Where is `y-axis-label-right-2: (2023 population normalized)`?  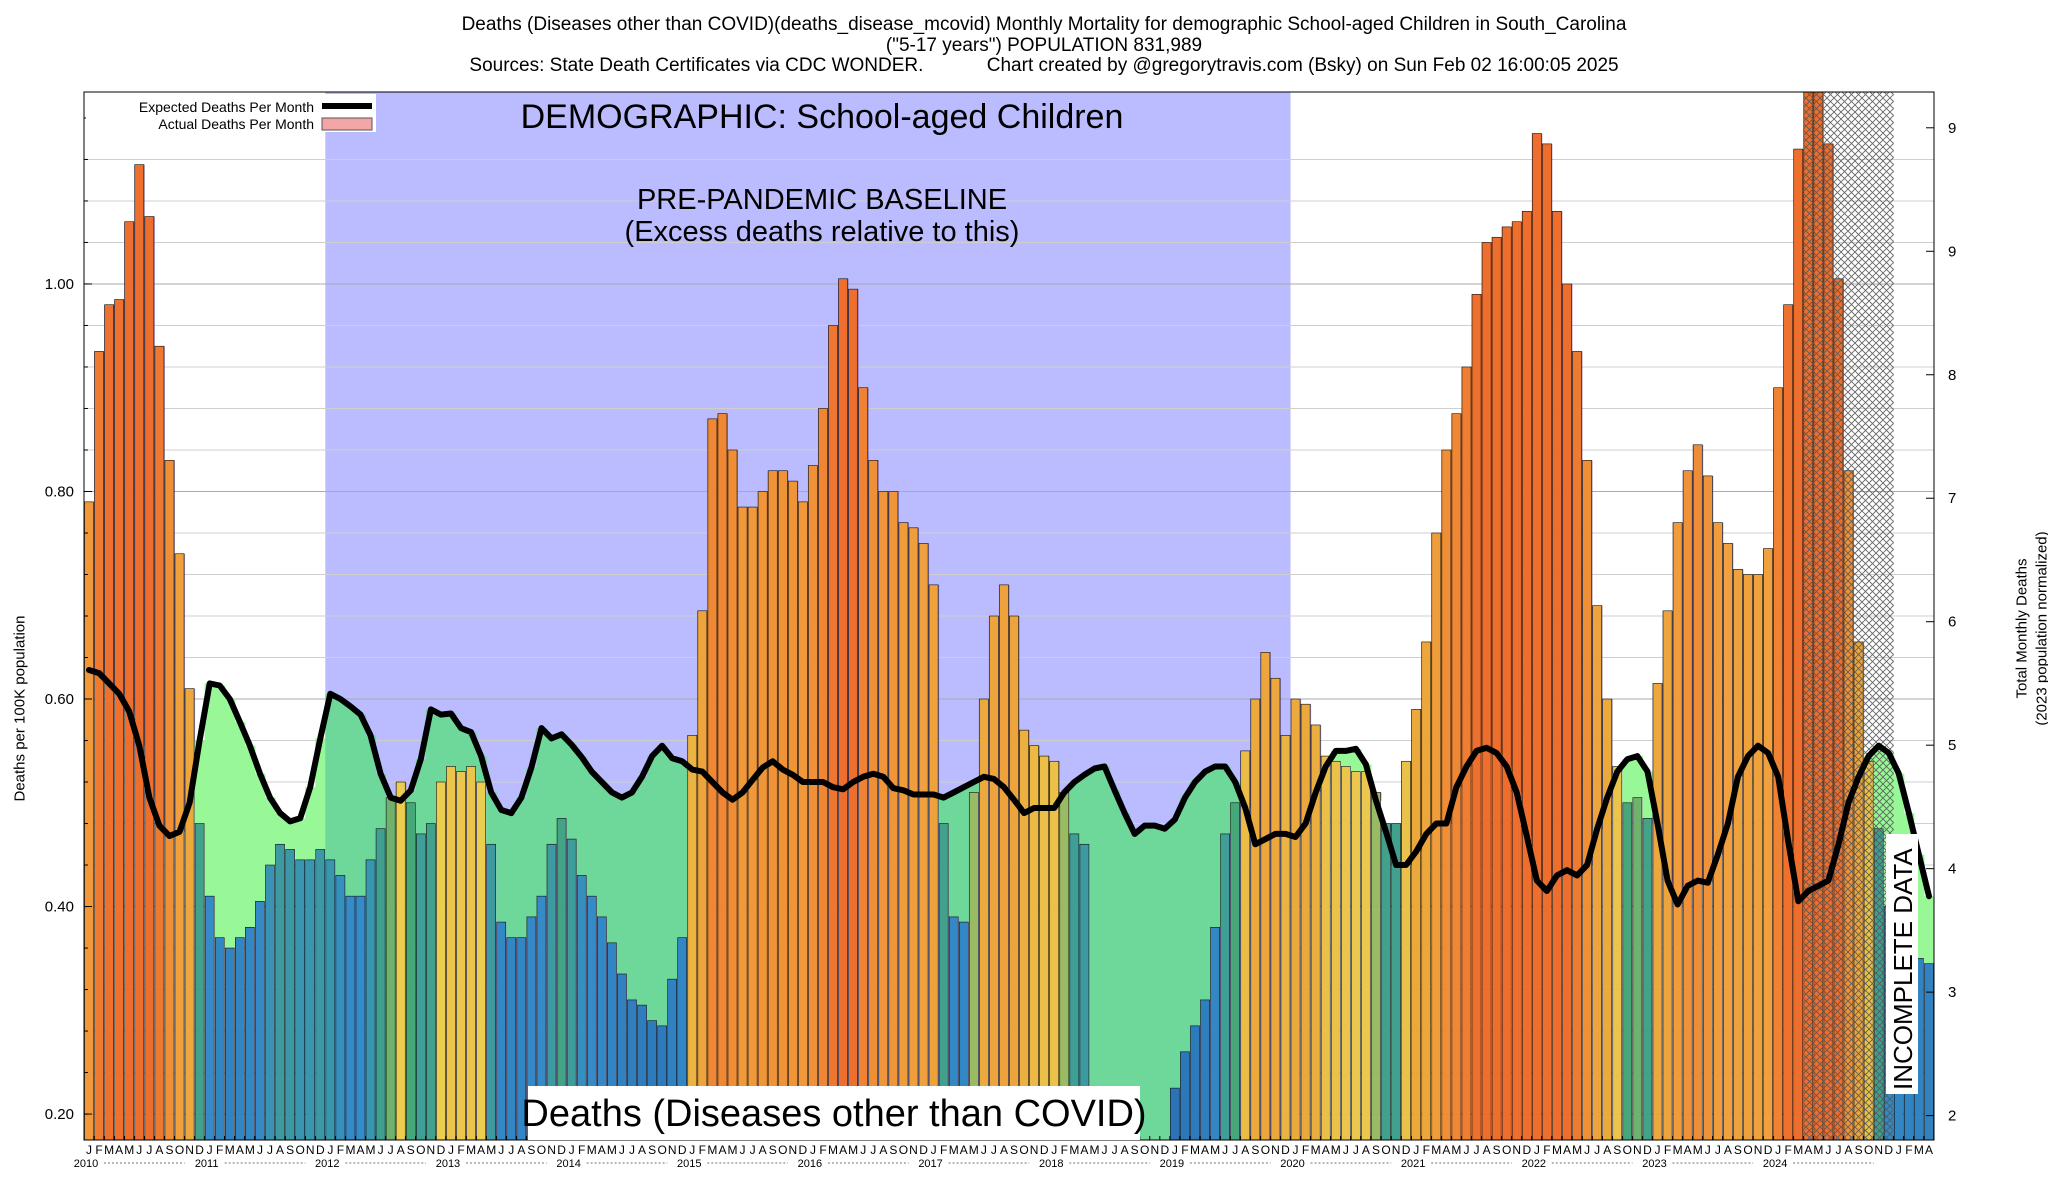
y-axis-label-right-2: (2023 population normalized) is located at coordinates (2040, 628).